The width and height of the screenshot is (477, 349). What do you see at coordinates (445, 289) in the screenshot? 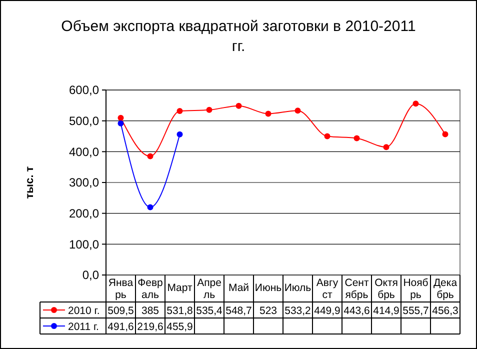
I see `x-tick-label: Декабрь` at bounding box center [445, 289].